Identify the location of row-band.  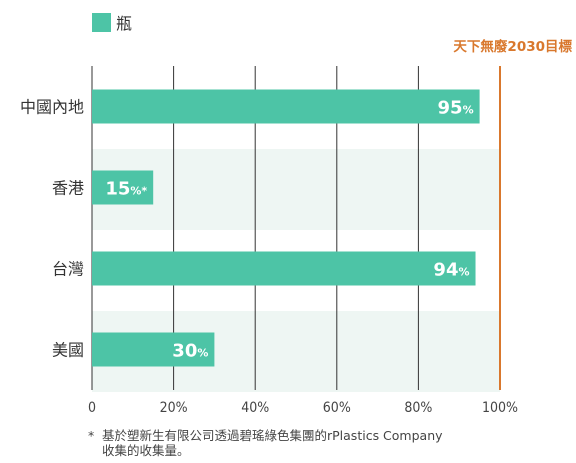
(296, 189).